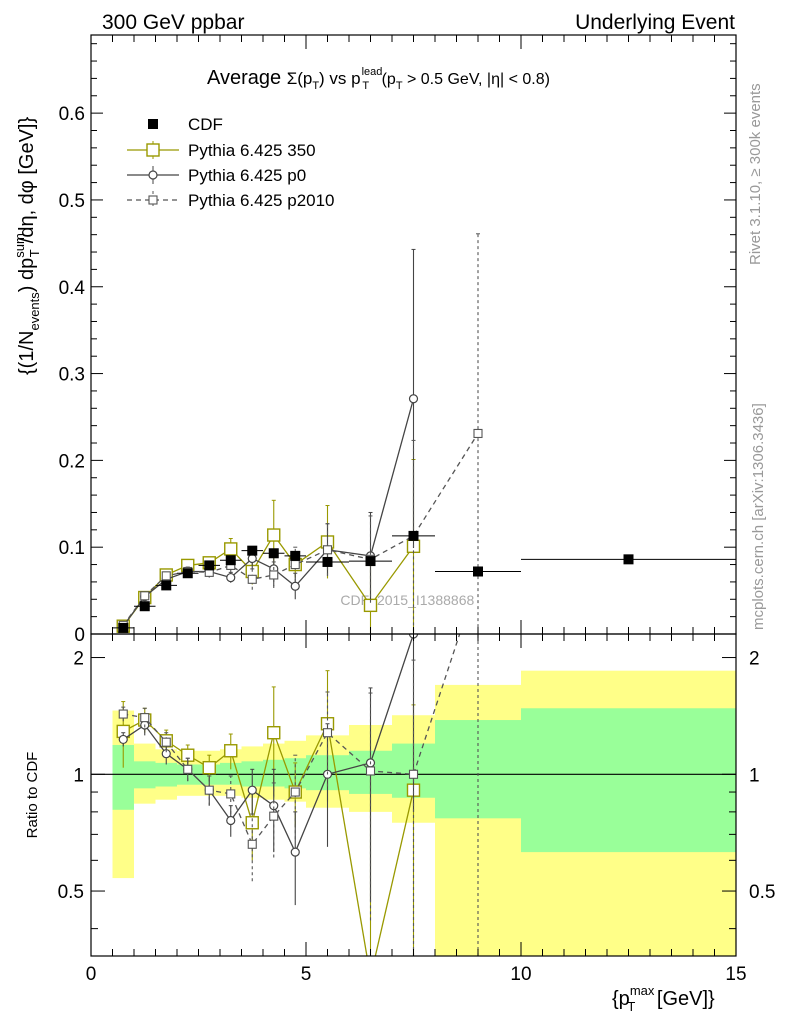 The image size is (786, 1024). What do you see at coordinates (407, 600) in the screenshot?
I see `analysis-watermark: CDF_2015_I1388868` at bounding box center [407, 600].